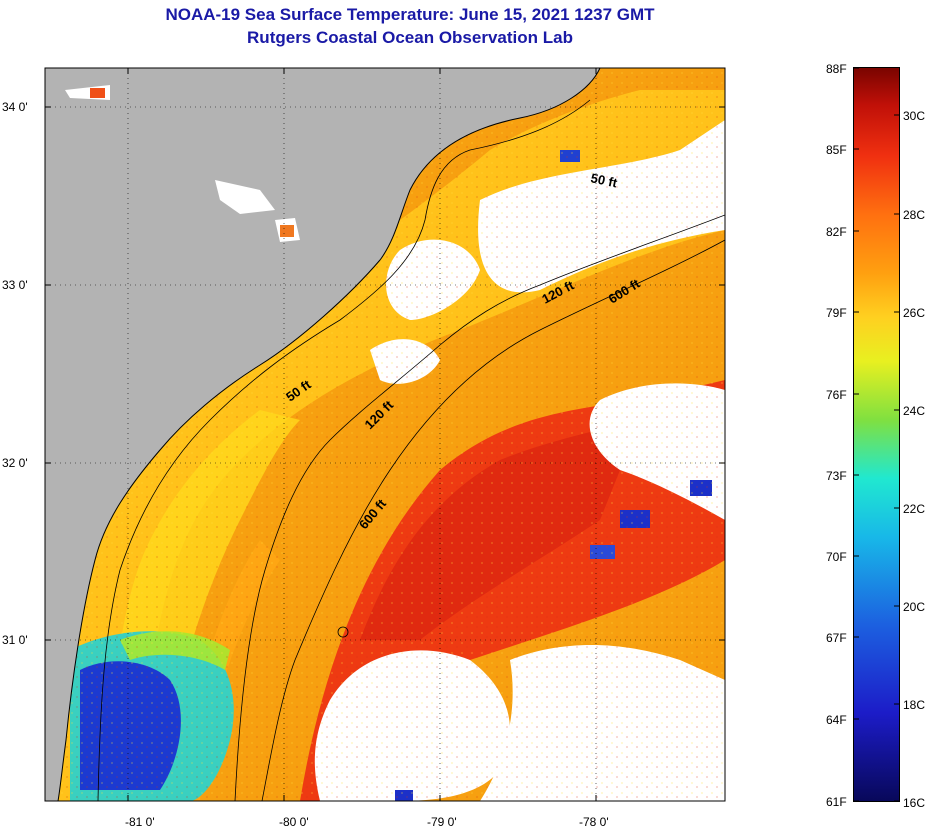 This screenshot has height=832, width=936. Describe the element at coordinates (410, 37) in the screenshot. I see `map-subtitle: Rutgers Coastal Ocean Observation Lab` at that location.